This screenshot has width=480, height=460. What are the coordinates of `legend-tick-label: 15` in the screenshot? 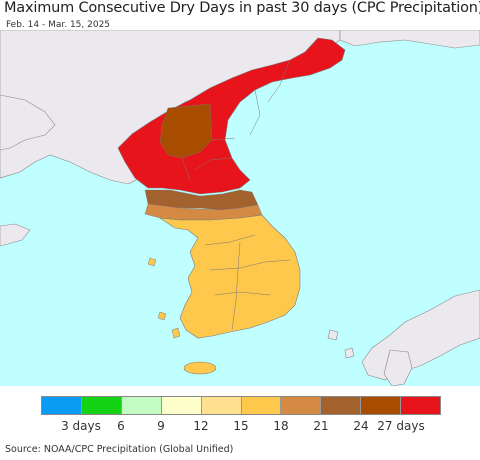 It's located at (241, 426).